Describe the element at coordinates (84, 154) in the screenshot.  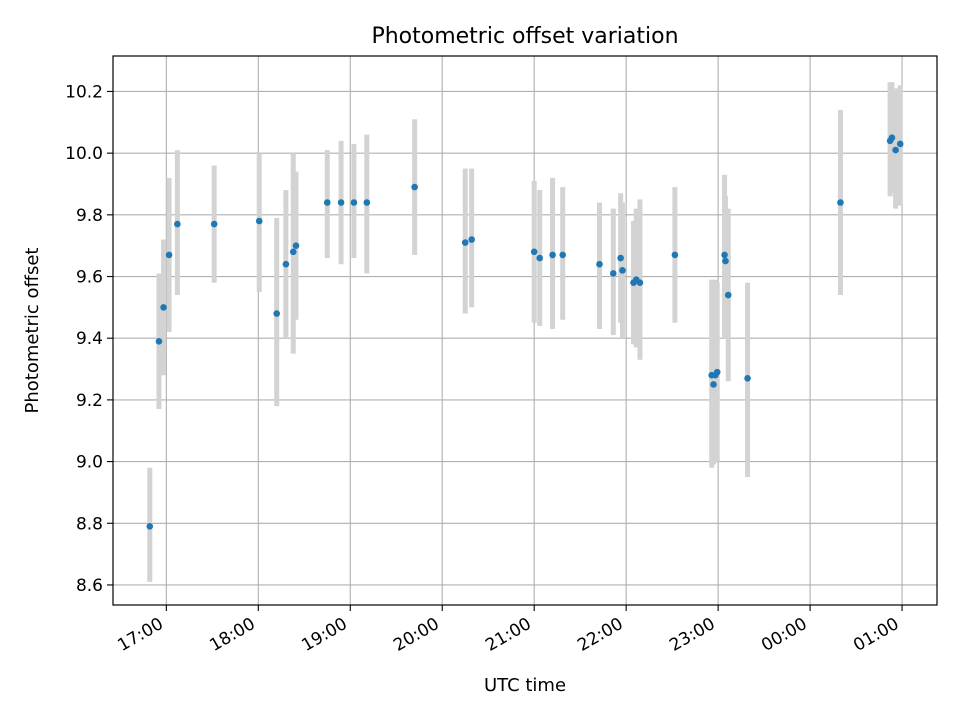
I see `y-tick-label: 10.0` at that location.